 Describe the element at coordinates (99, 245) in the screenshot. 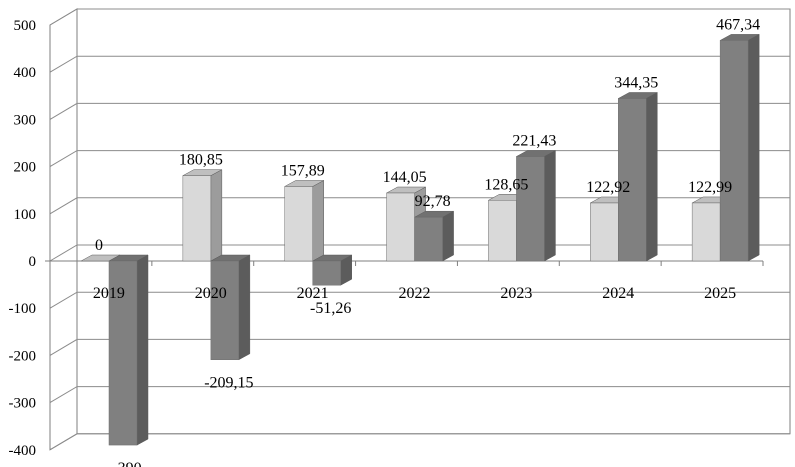

I see `data-label: 0` at that location.